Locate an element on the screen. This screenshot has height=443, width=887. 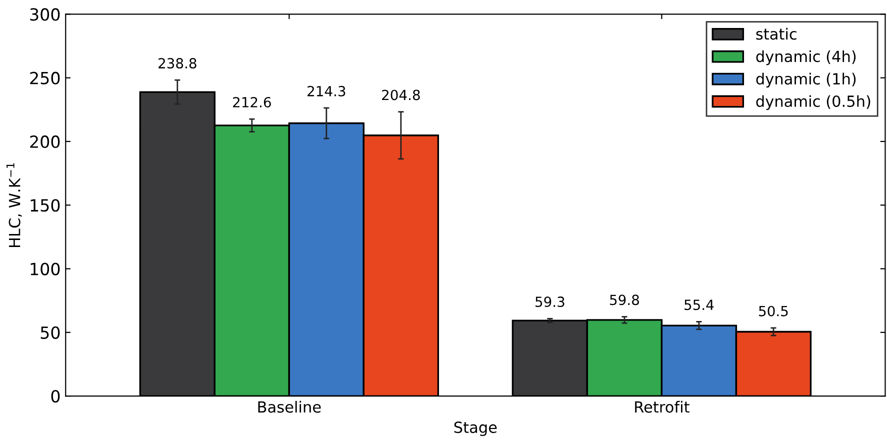
data-label: 212.6 is located at coordinates (252, 102).